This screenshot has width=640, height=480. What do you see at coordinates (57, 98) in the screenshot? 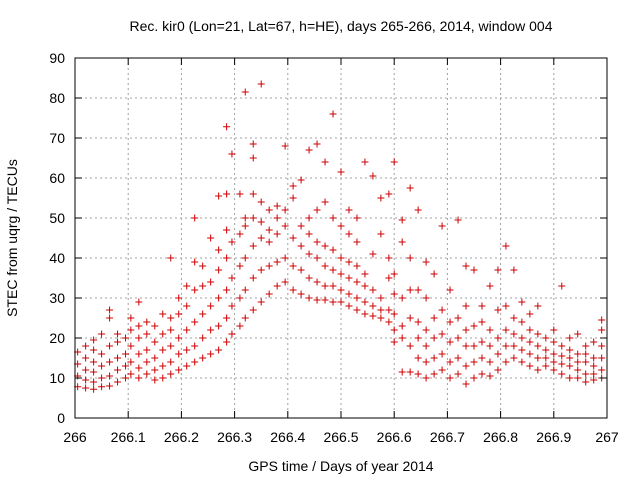
I see `y-tick-label: 80` at bounding box center [57, 98].